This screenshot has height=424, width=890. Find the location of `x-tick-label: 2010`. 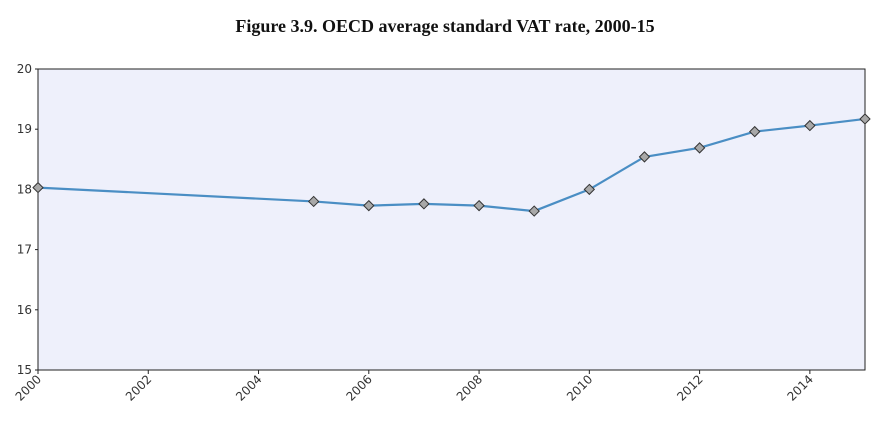

x-tick-label: 2010 is located at coordinates (579, 387).